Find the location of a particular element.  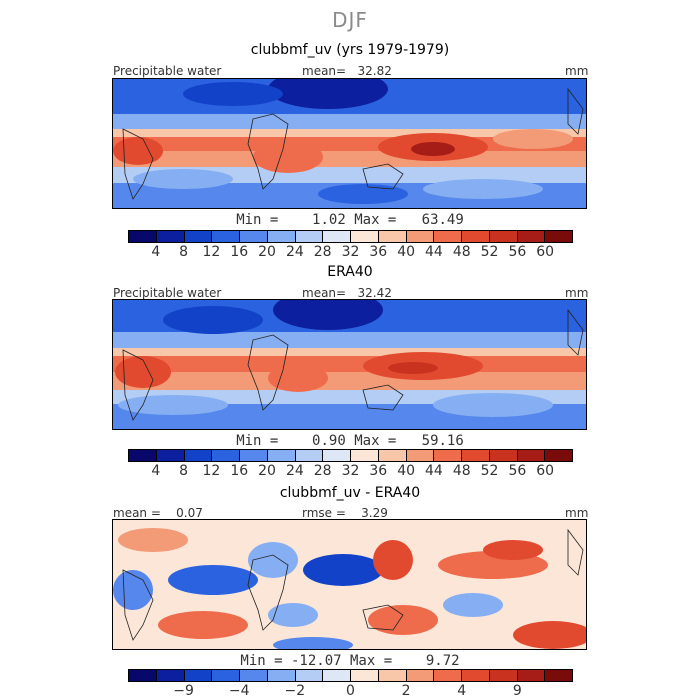

panel-1-mean-label: mean= 32.82 is located at coordinates (347, 71).